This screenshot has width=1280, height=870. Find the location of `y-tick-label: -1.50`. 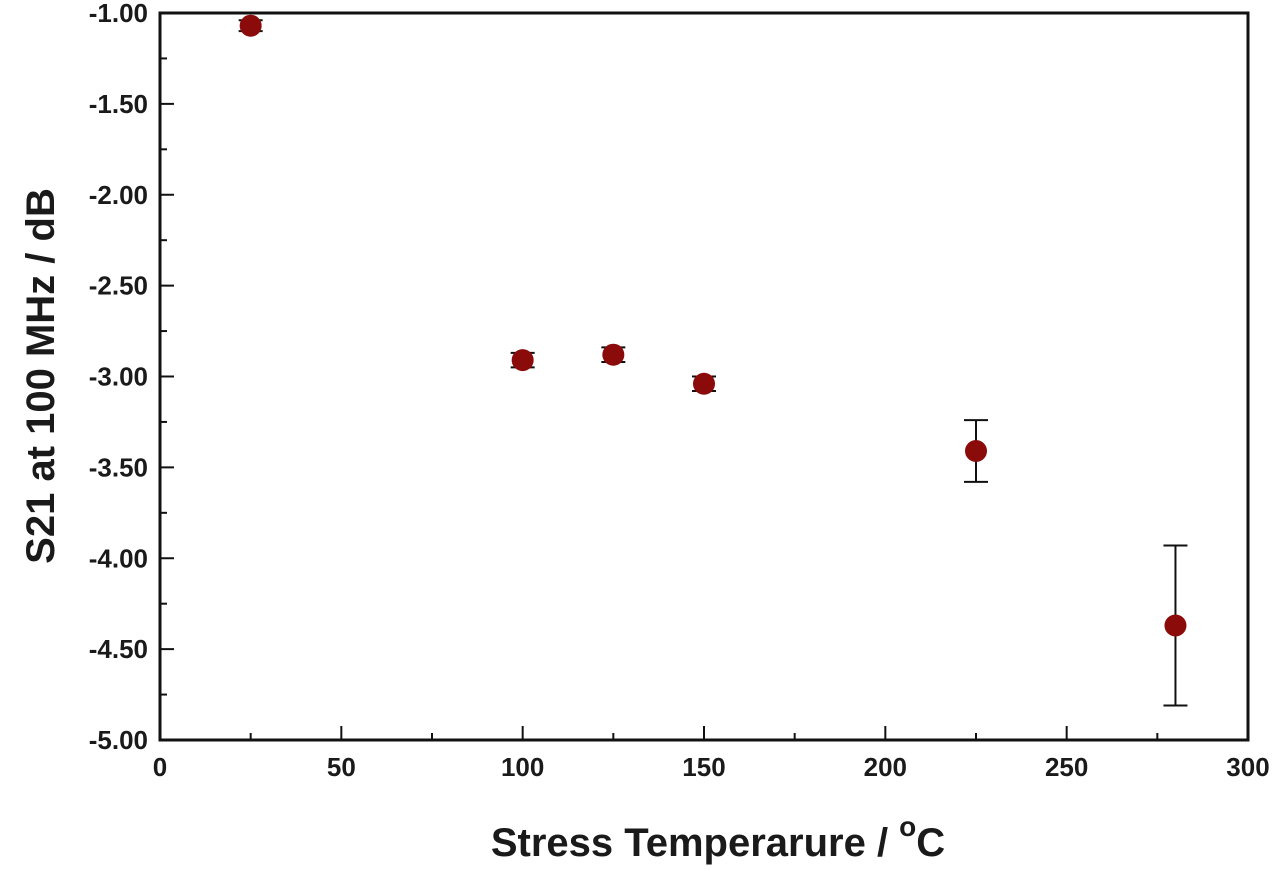

y-tick-label: -1.50 is located at coordinates (118, 104).